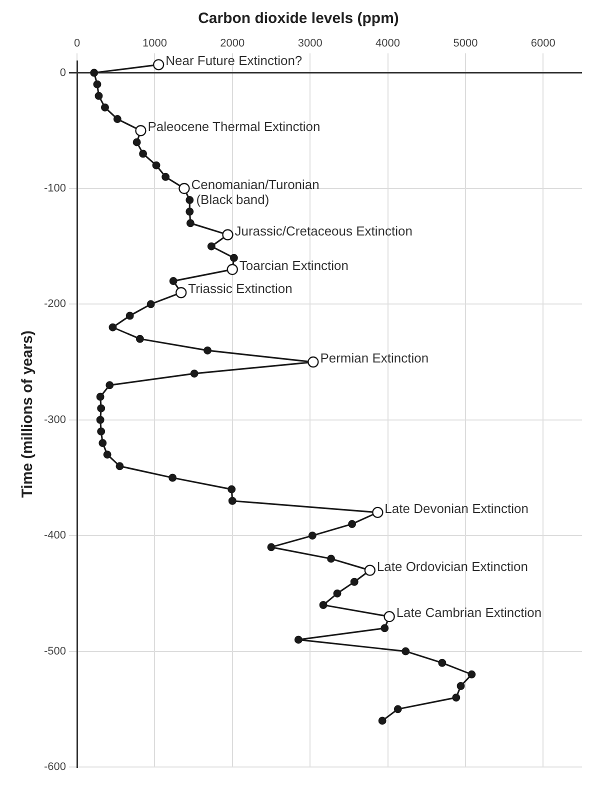  I want to click on y-tick-label: -200, so click(55, 304).